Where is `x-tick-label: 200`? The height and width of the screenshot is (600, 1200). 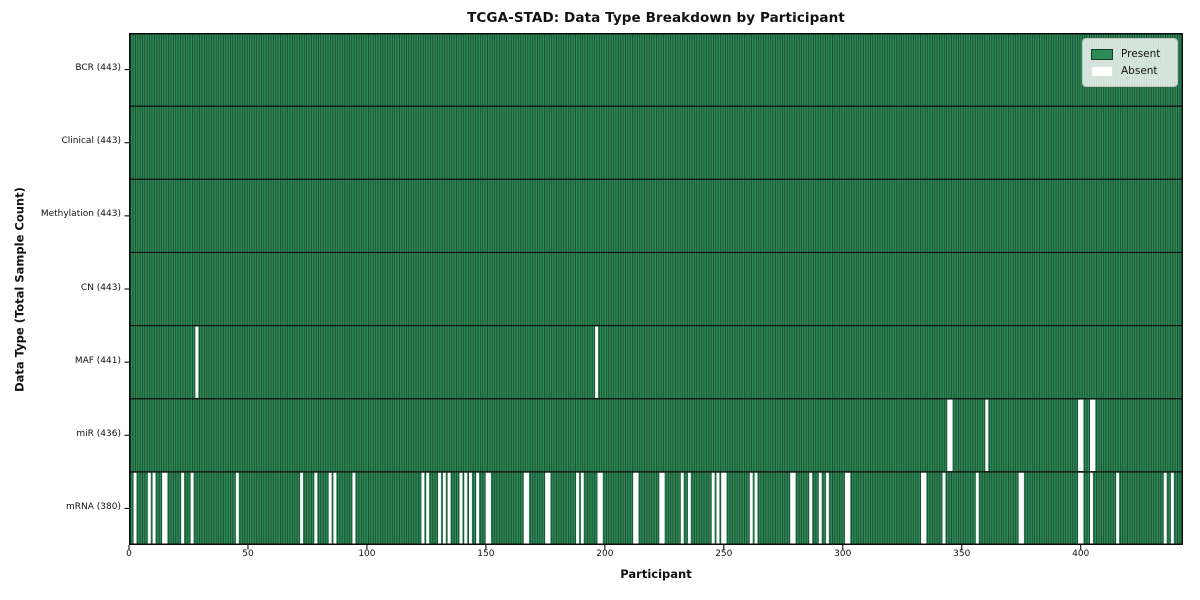
x-tick-label: 200 is located at coordinates (605, 554).